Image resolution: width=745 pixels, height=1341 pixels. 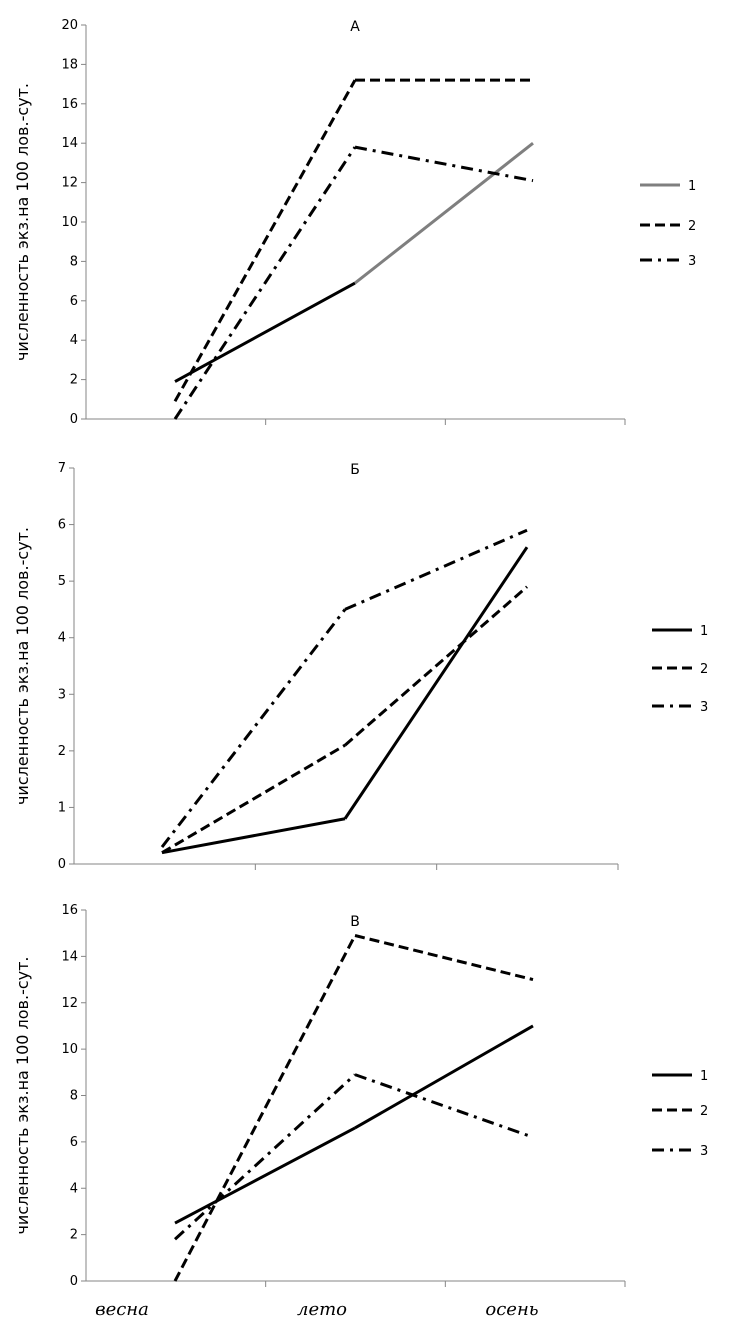 What do you see at coordinates (355, 470) in the screenshot?
I see `chart-title: Б` at bounding box center [355, 470].